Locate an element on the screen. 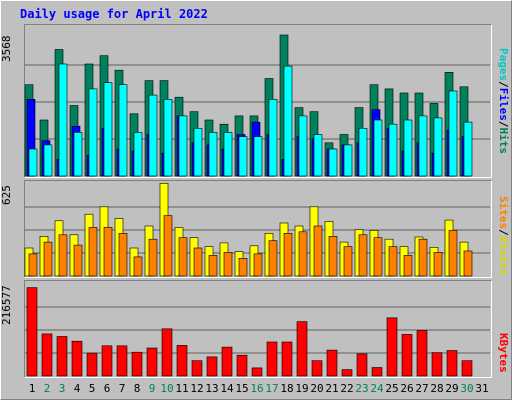 The height and width of the screenshot is (400, 512). kbytes-legend: KBytes is located at coordinates (501, 353).